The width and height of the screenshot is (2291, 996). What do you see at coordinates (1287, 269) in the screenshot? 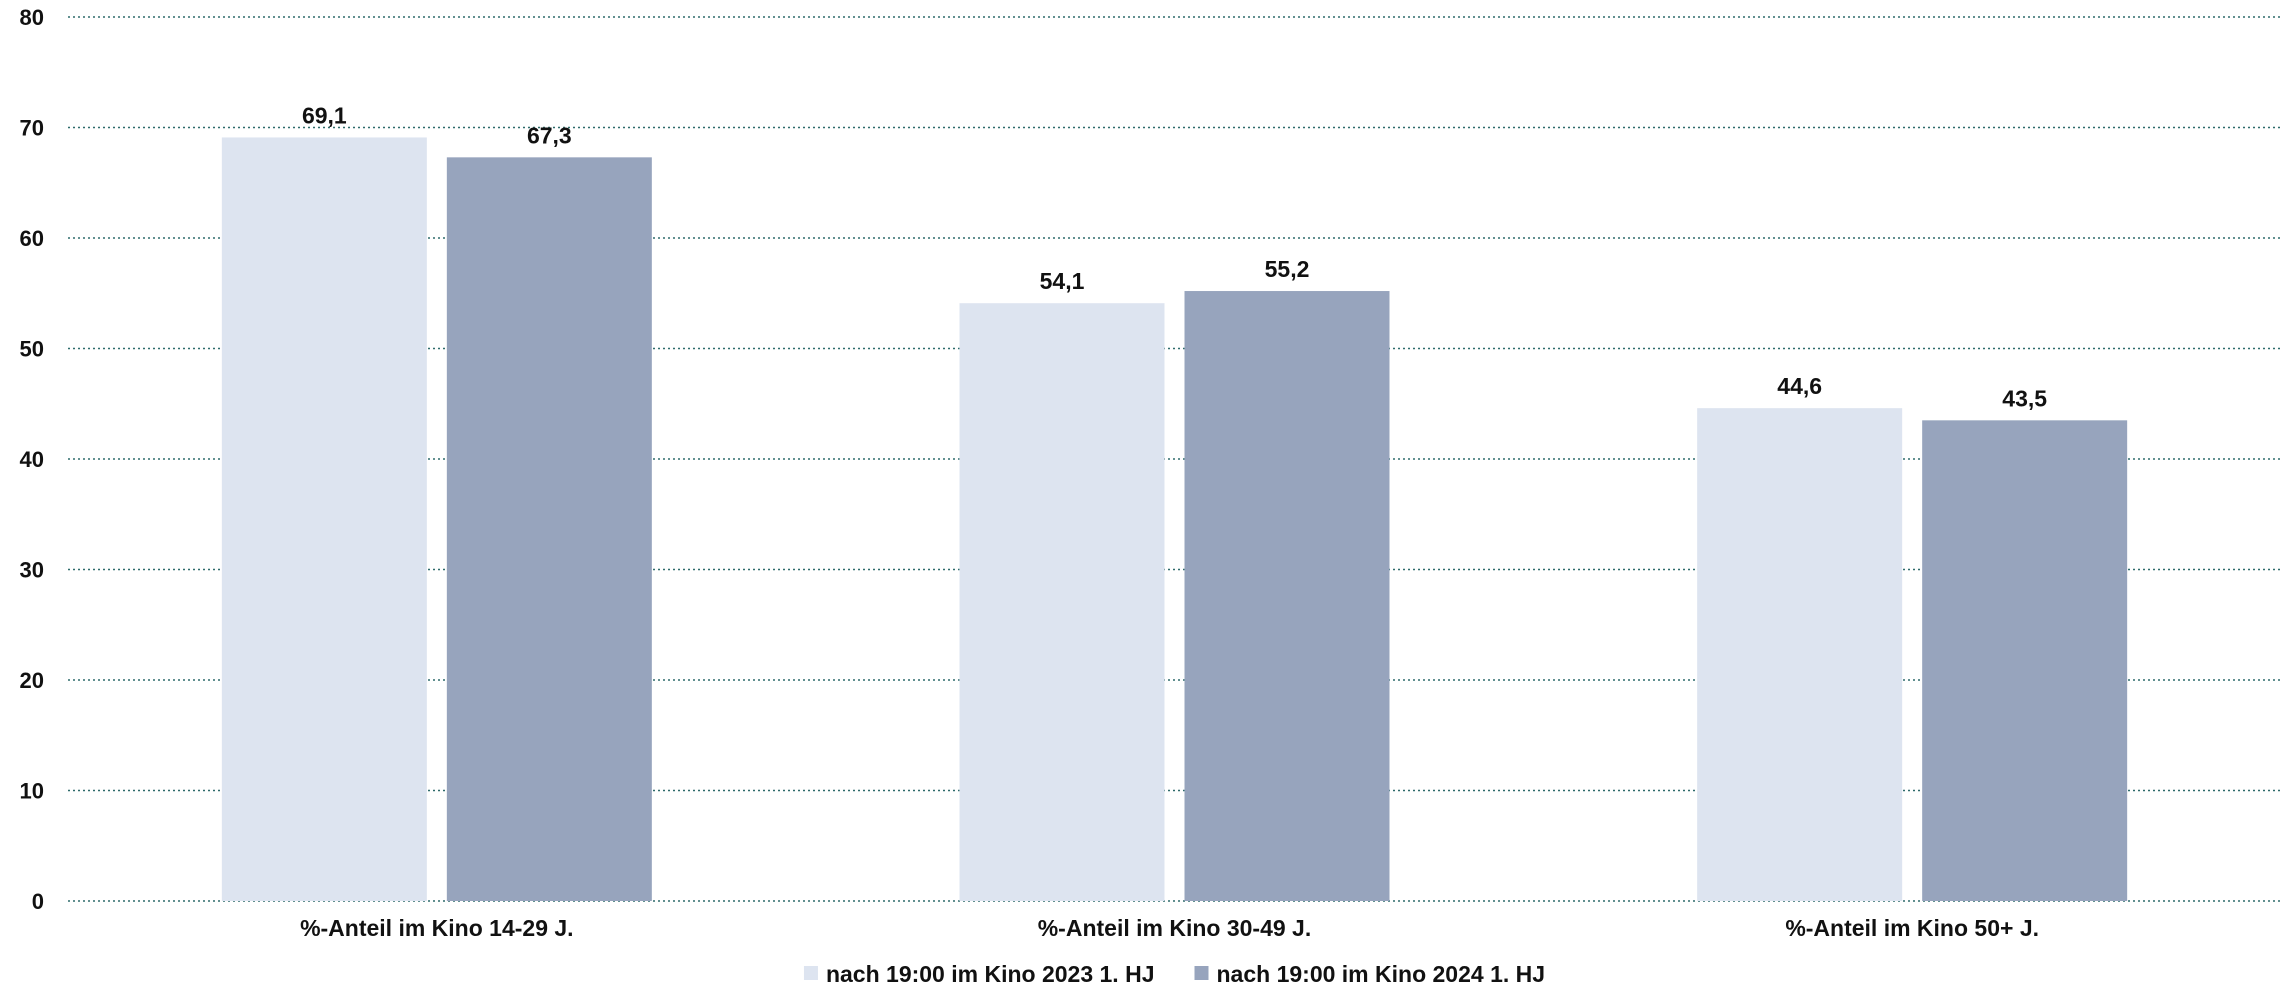
I see `data-label: 55,2` at bounding box center [1287, 269].